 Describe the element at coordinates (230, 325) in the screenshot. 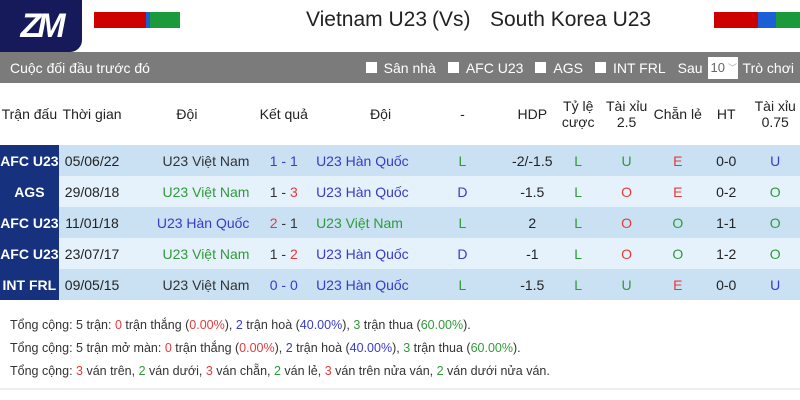

I see `summary-text: ),` at that location.